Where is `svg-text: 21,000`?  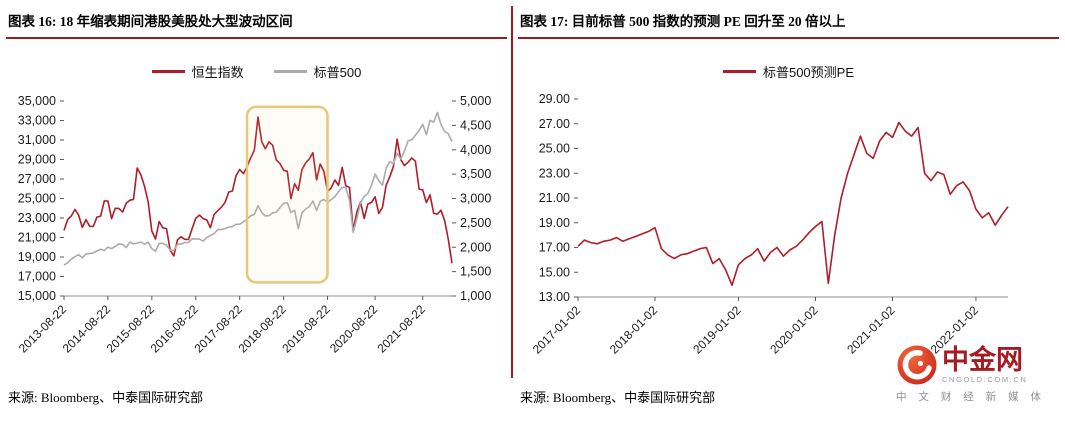 svg-text: 21,000 is located at coordinates (37, 238).